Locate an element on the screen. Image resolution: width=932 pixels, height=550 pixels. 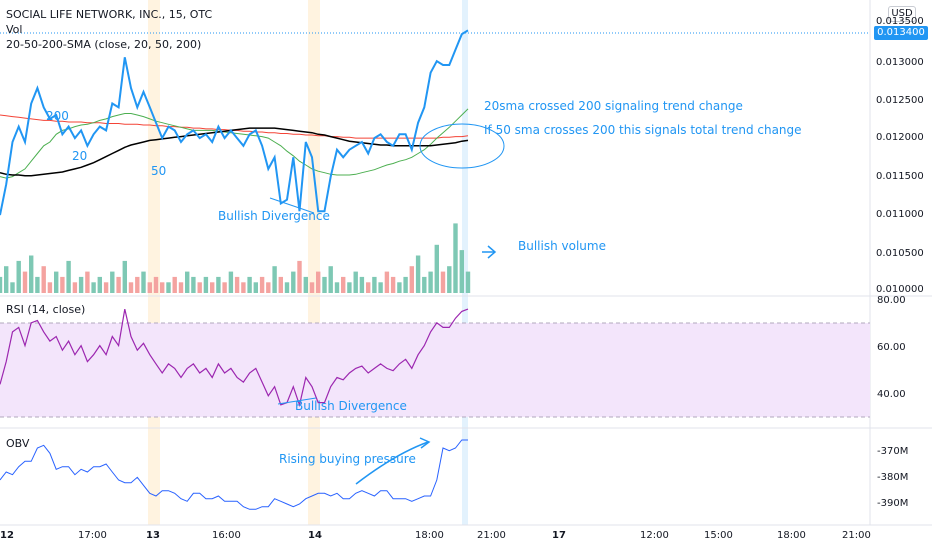
currency-button: USD is located at coordinates (902, 14).